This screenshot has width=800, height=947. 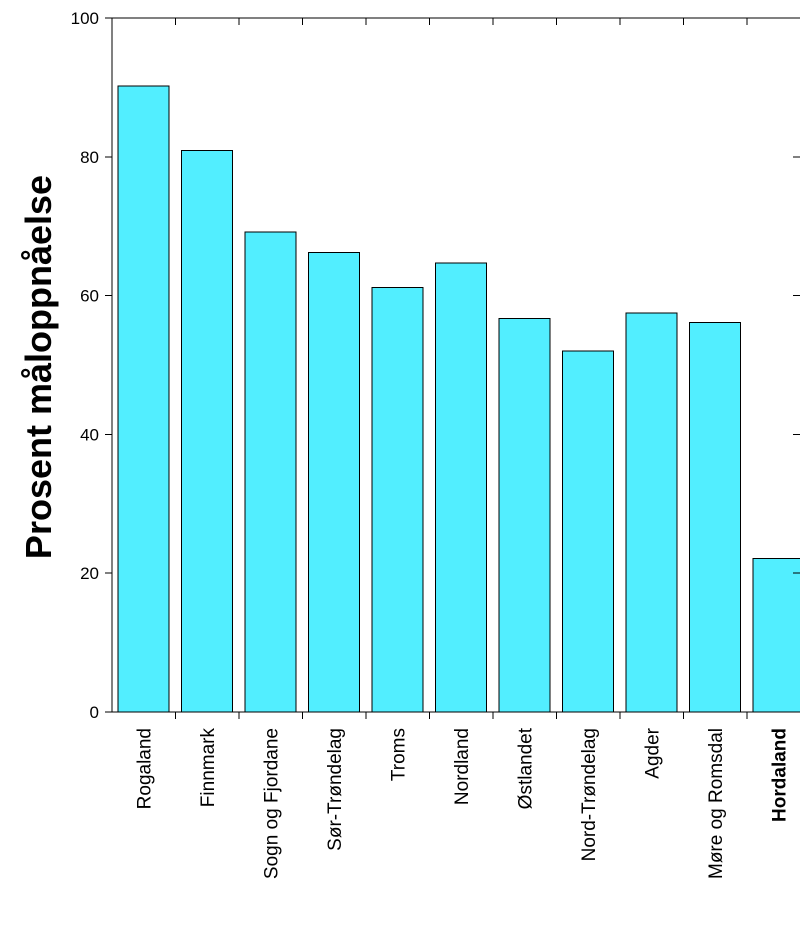 I want to click on x-tick-label-sogn-og-fjordane: Sogn og Fjordane, so click(x=272, y=803).